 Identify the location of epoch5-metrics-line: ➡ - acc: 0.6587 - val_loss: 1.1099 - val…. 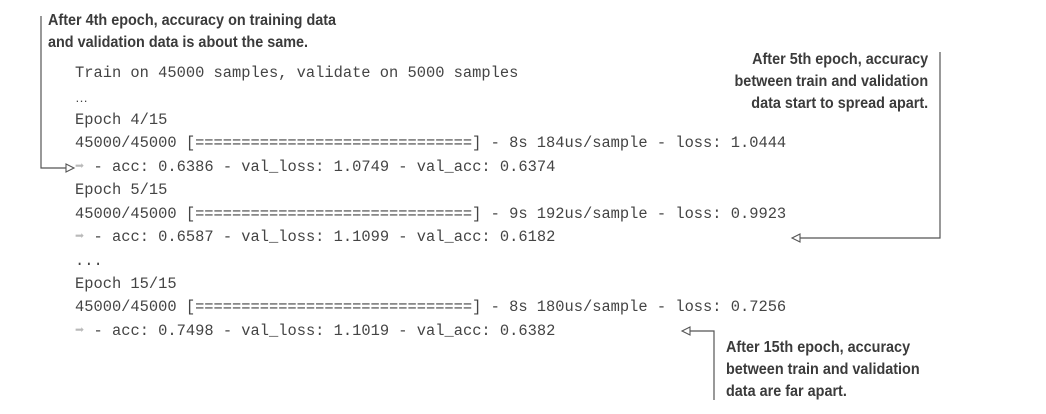
(315, 237).